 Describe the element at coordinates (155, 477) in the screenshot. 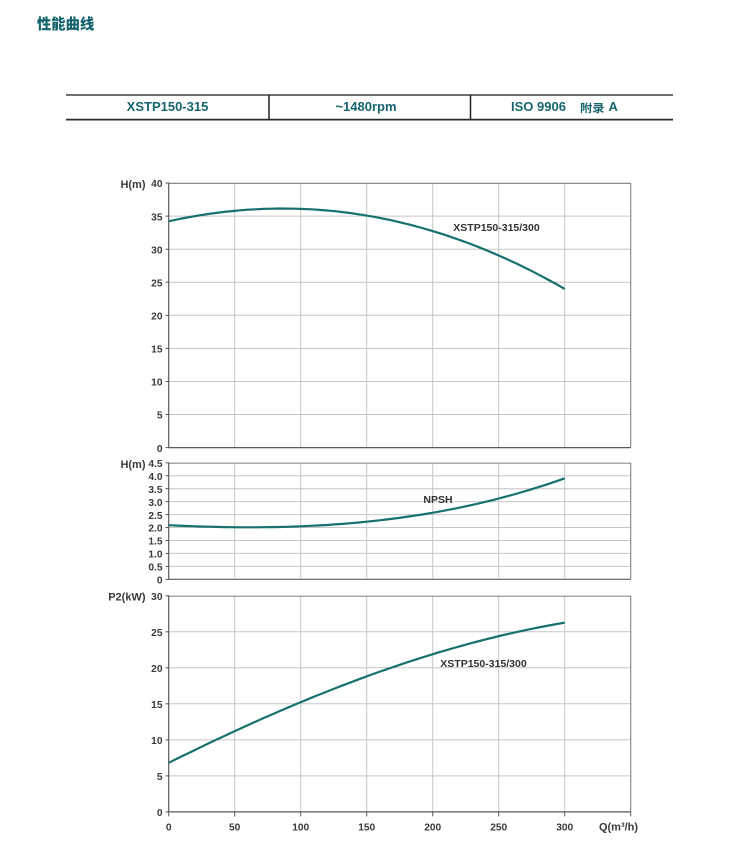

I see `svg-text: 4.0` at that location.